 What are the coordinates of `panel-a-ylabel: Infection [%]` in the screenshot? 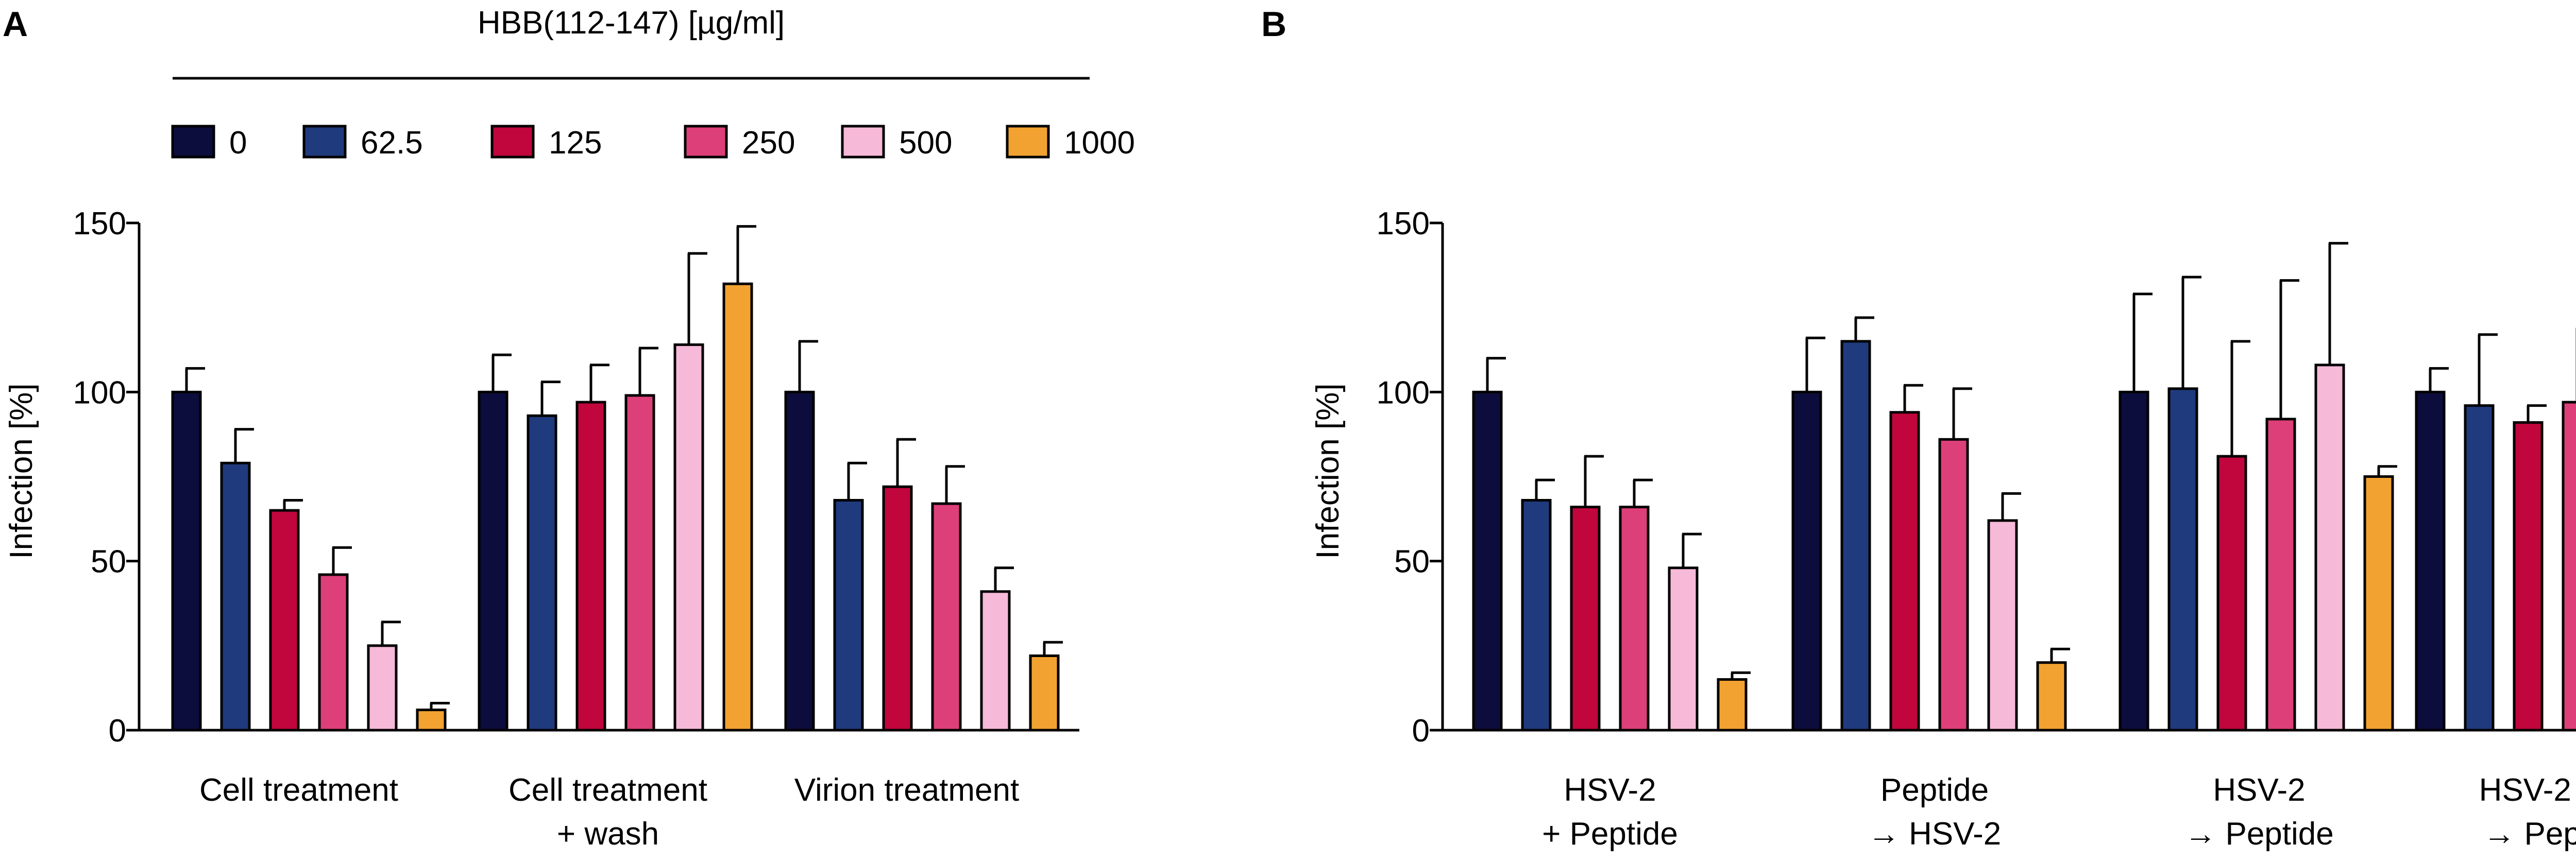 It's located at (21, 471).